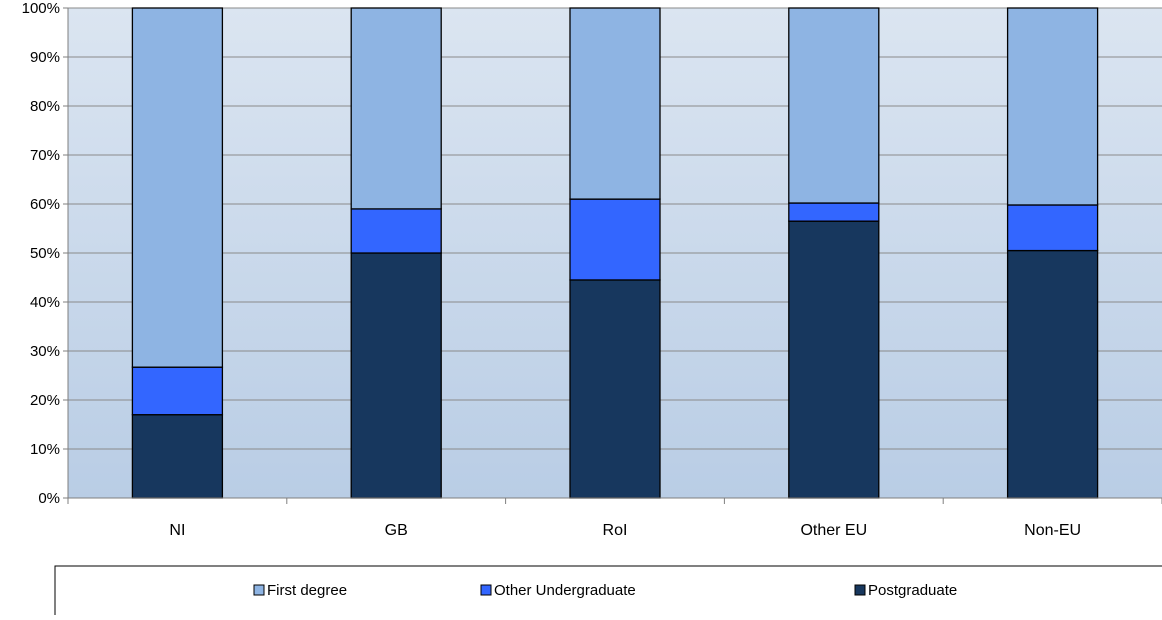 This screenshot has height=620, width=1162. Describe the element at coordinates (45, 449) in the screenshot. I see `y-tick-label: 10%` at that location.